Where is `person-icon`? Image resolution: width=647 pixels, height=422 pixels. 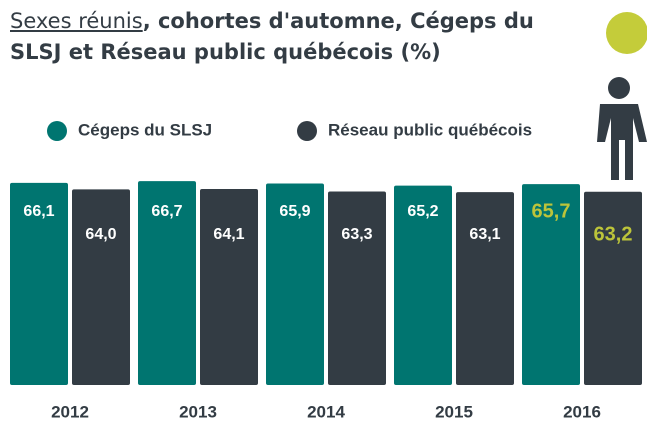
person-icon is located at coordinates (622, 128).